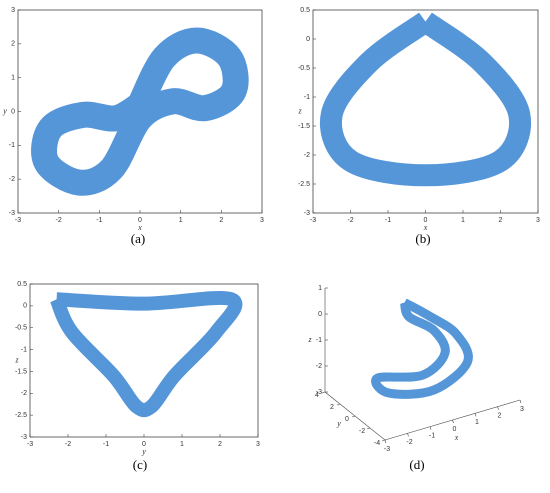 The image size is (550, 493). What do you see at coordinates (13, 10) in the screenshot?
I see `y-tick-label: 3` at bounding box center [13, 10].